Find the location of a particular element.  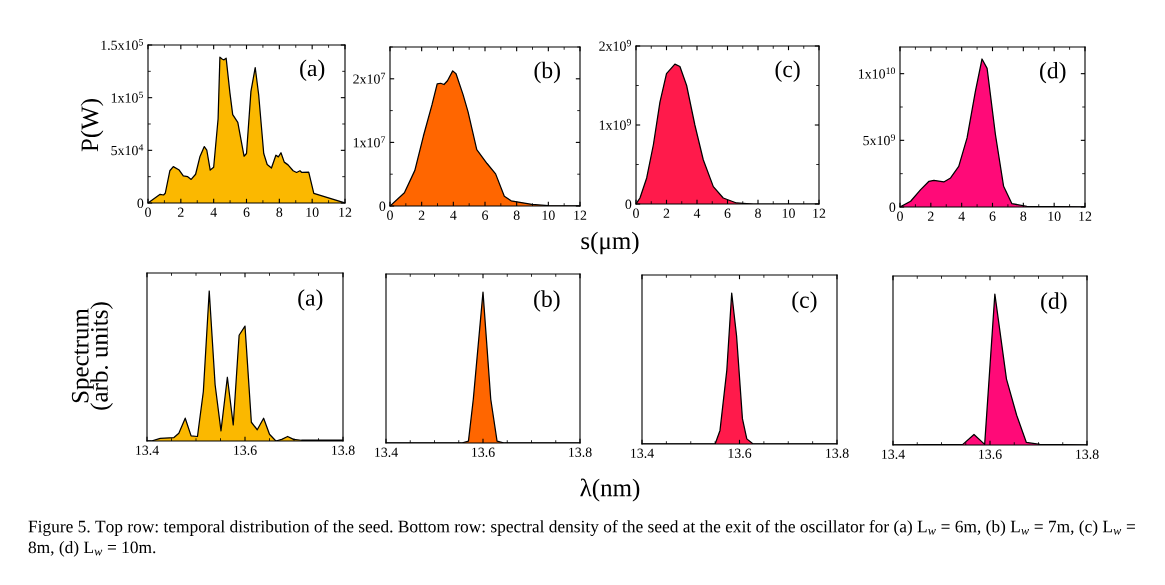

text: Figure 5. Top row: temporal distribution of the seed. Bottom row: spectral density of the seed at the exit of the oscillator for (a) L$_{w}$ = 6m, (b) L$_{w}$ = 7m, (c) L$_{w}$ = 8m, (d) L$_{w}$ = 10m. is located at coordinates (581, 538).